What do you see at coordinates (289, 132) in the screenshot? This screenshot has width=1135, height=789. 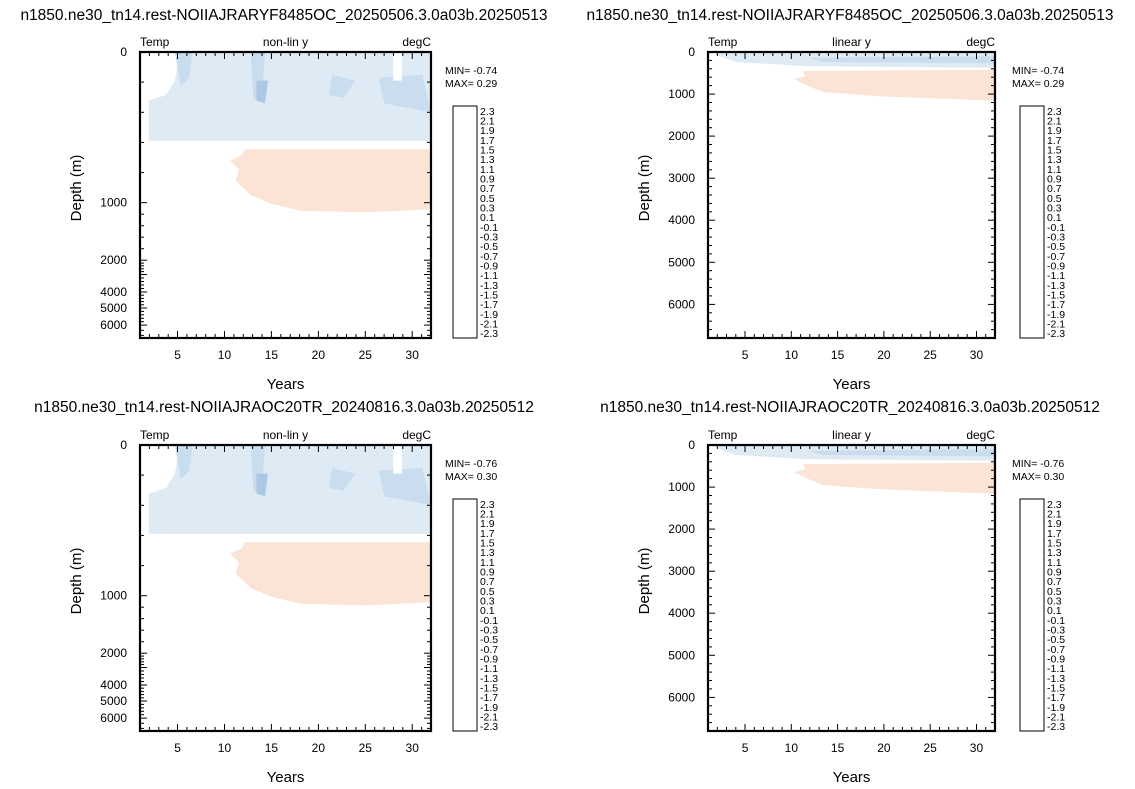 I see `contour-fills` at bounding box center [289, 132].